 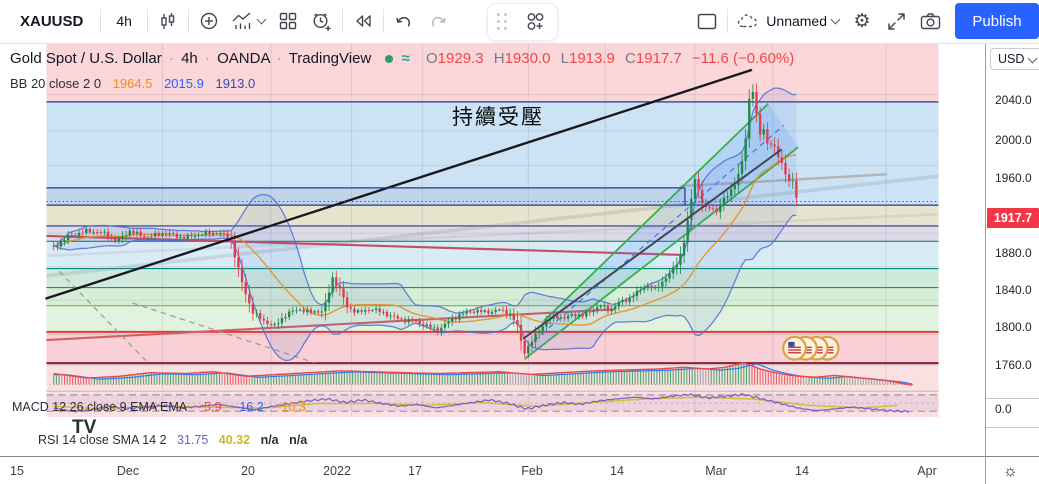 What do you see at coordinates (498, 117) in the screenshot?
I see `text-drawing-annotation: 持續受壓` at bounding box center [498, 117].